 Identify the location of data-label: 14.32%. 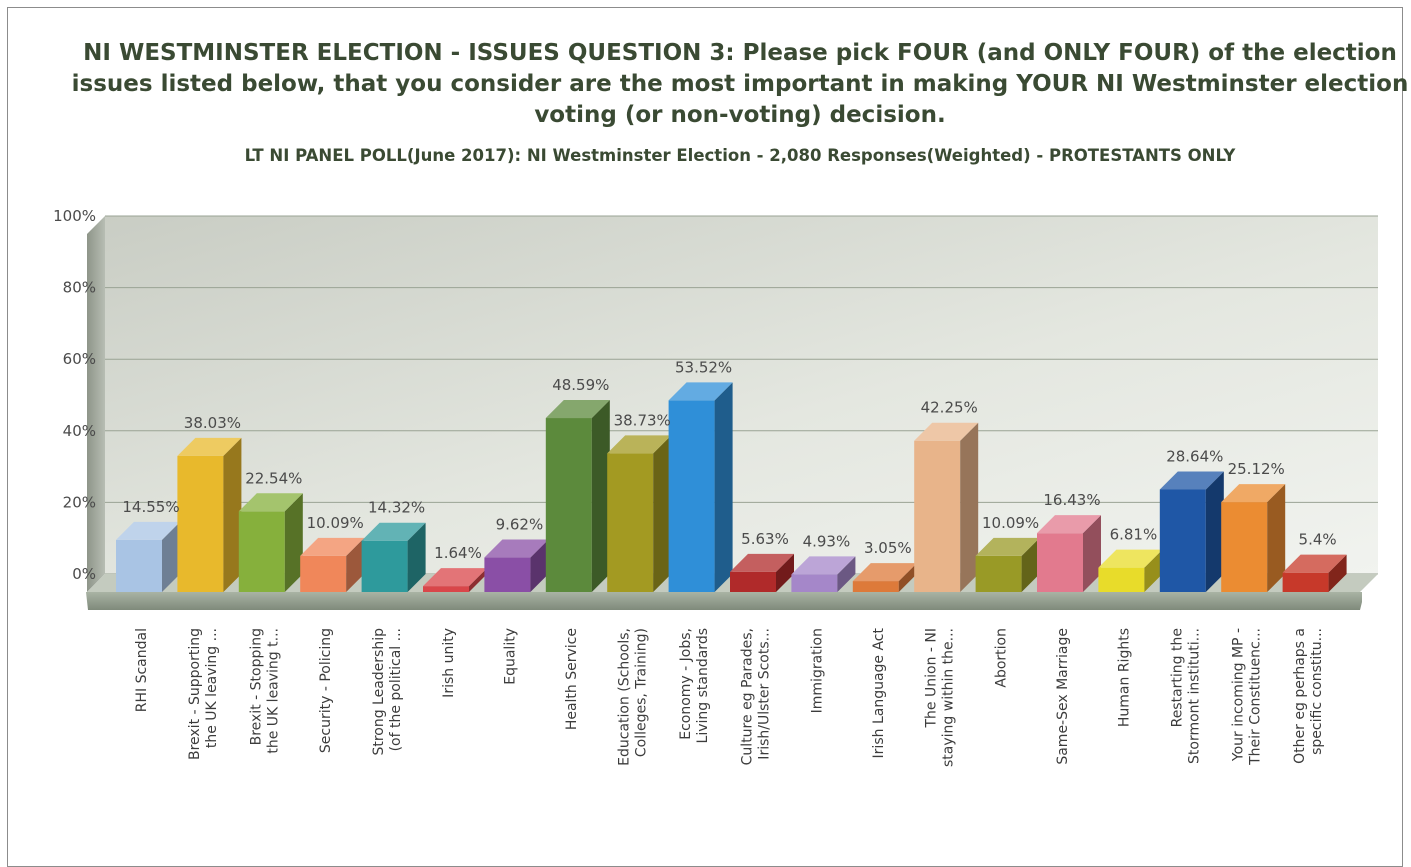
(396, 508).